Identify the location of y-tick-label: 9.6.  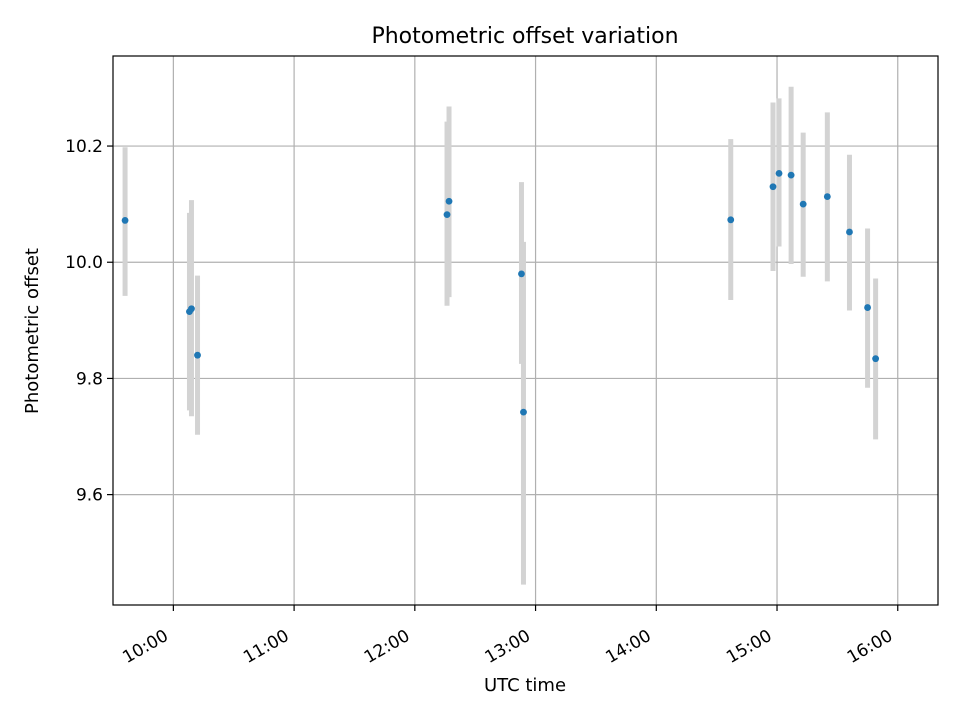
(89, 496).